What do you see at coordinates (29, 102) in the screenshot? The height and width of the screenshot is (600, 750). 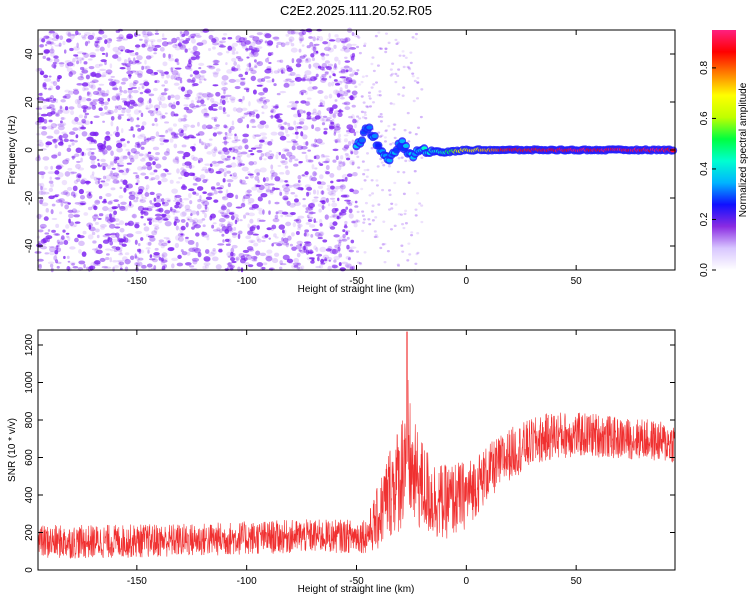 I see `spectrogram-y-tick-label: 20` at bounding box center [29, 102].